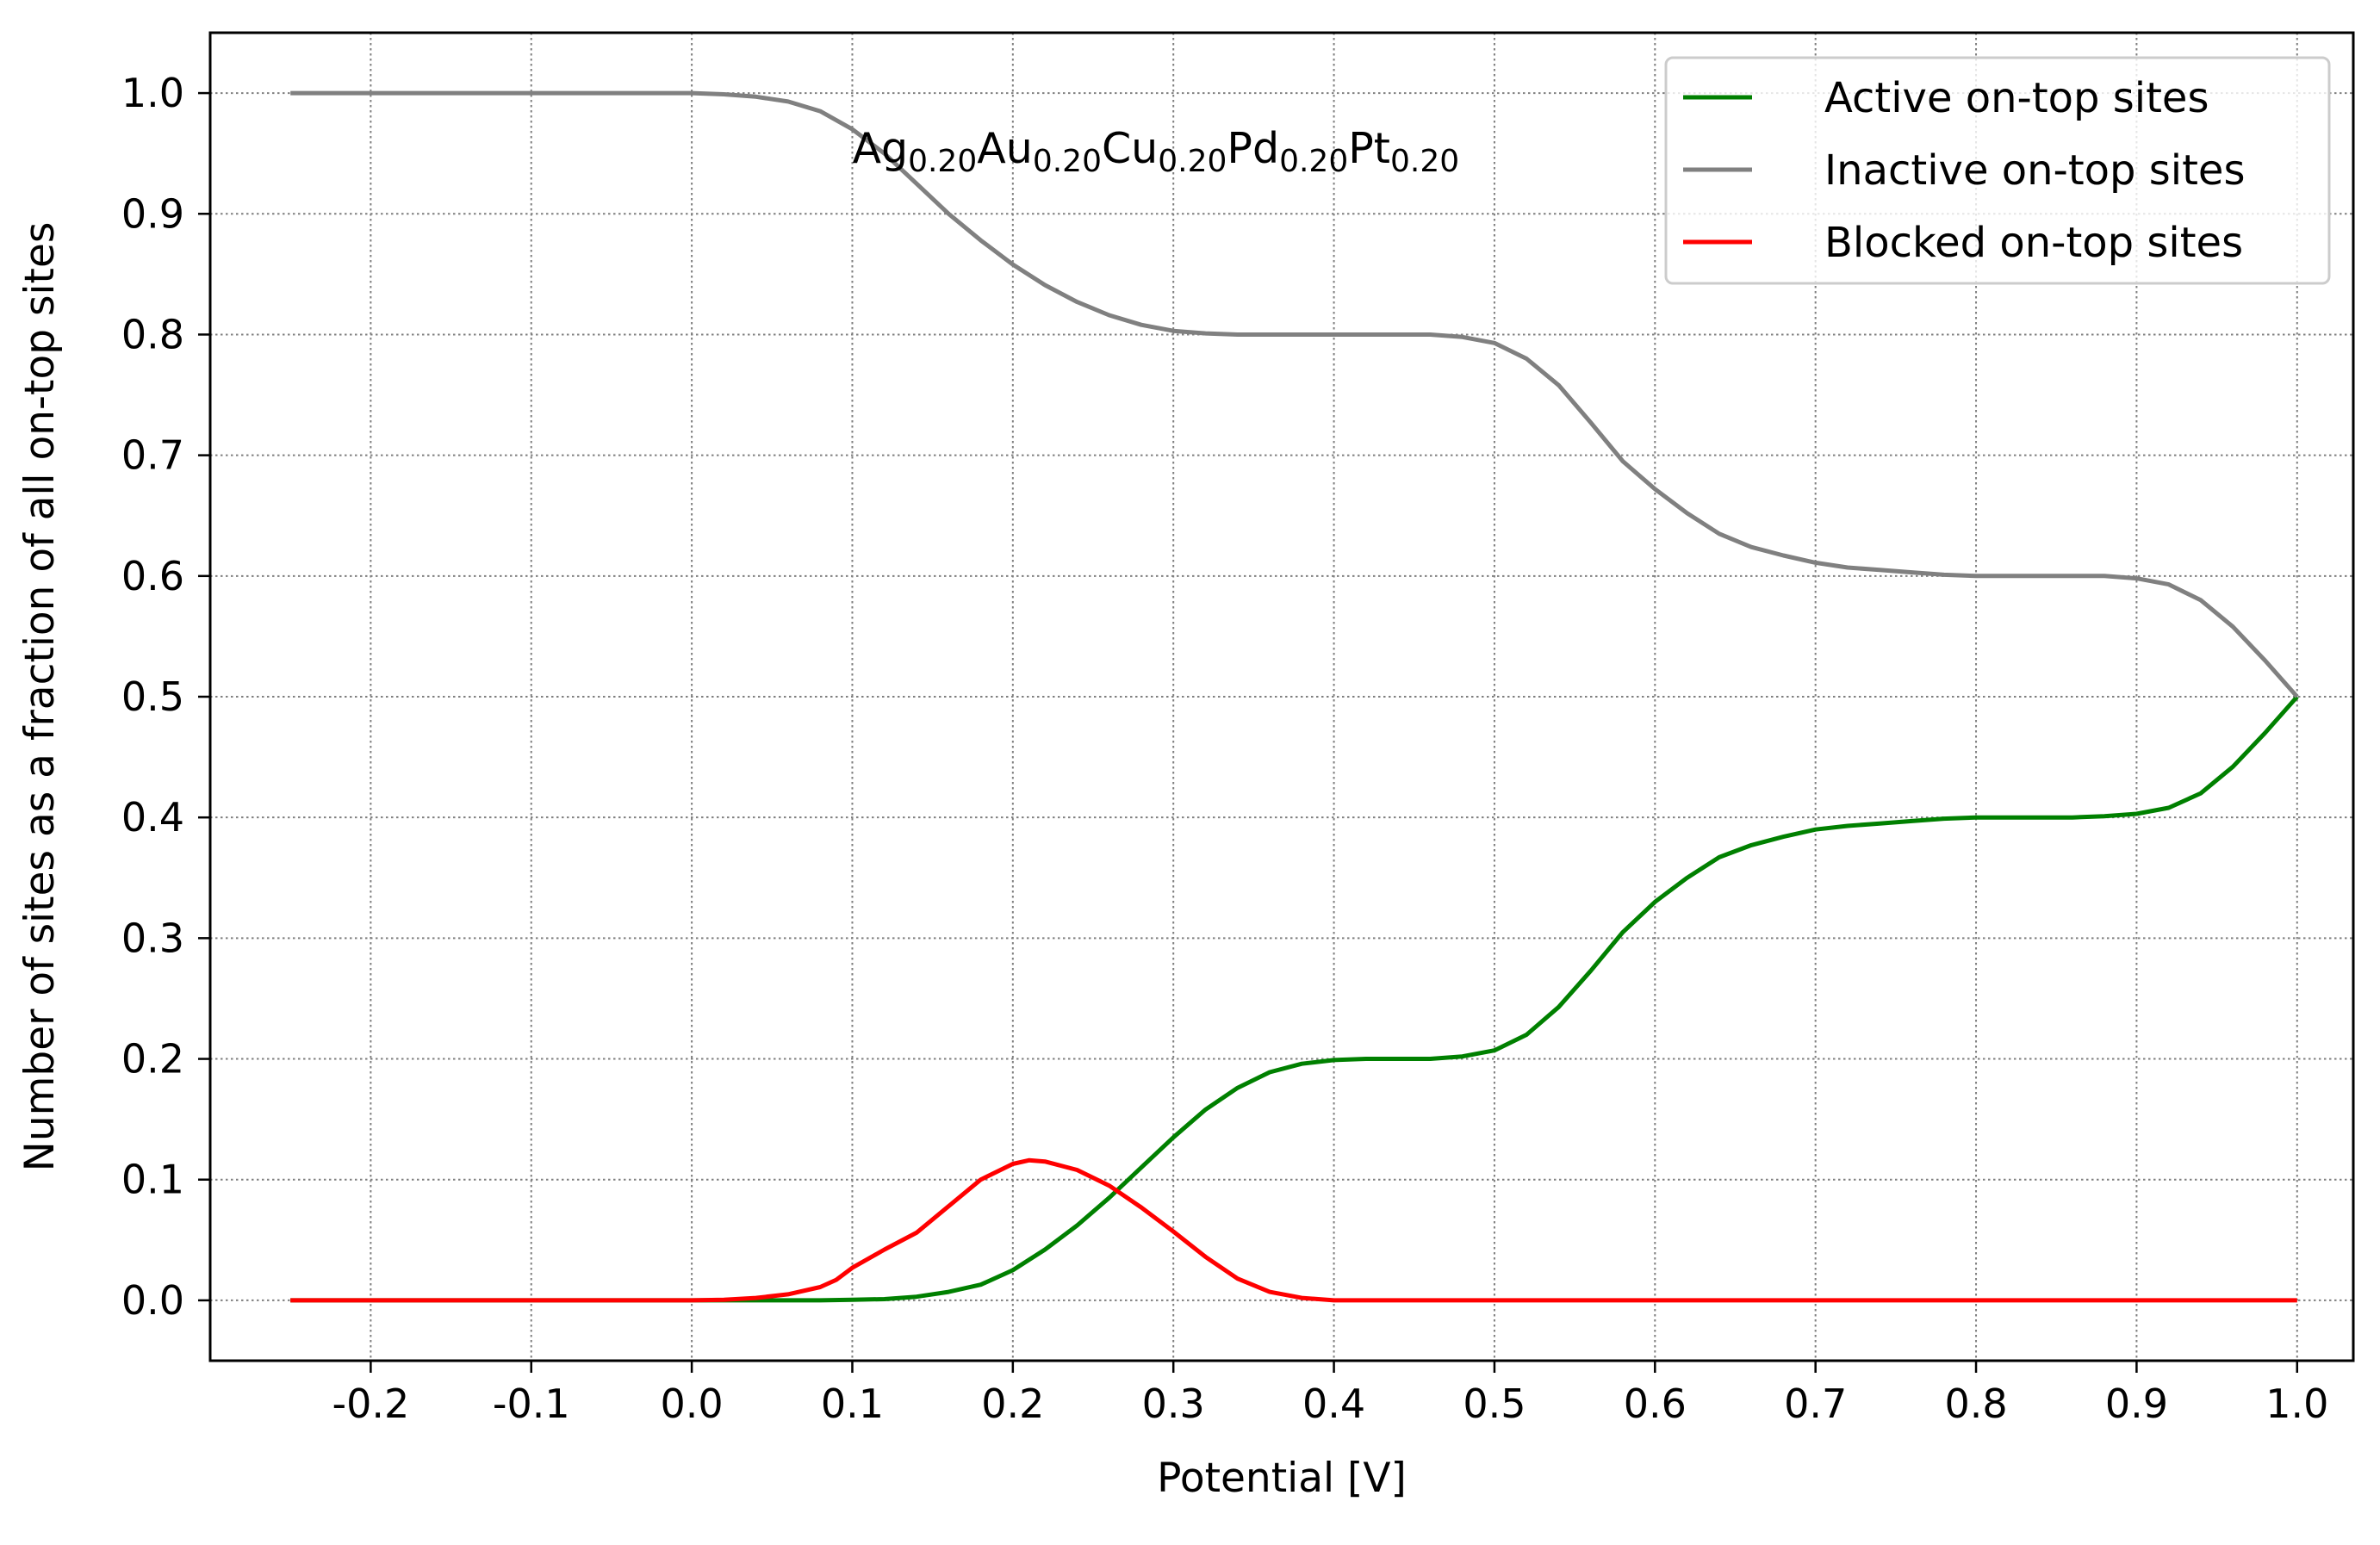 This screenshot has height=1545, width=2380. What do you see at coordinates (153, 817) in the screenshot?
I see `y-tick-label: 0.4` at bounding box center [153, 817].